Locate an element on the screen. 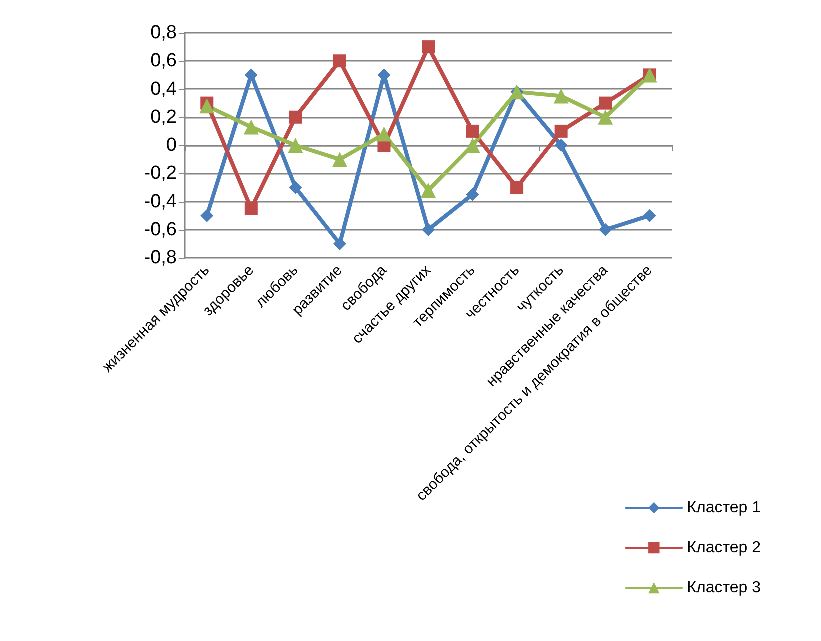 The width and height of the screenshot is (821, 641). y-tick-label: -0,4 is located at coordinates (161, 201).